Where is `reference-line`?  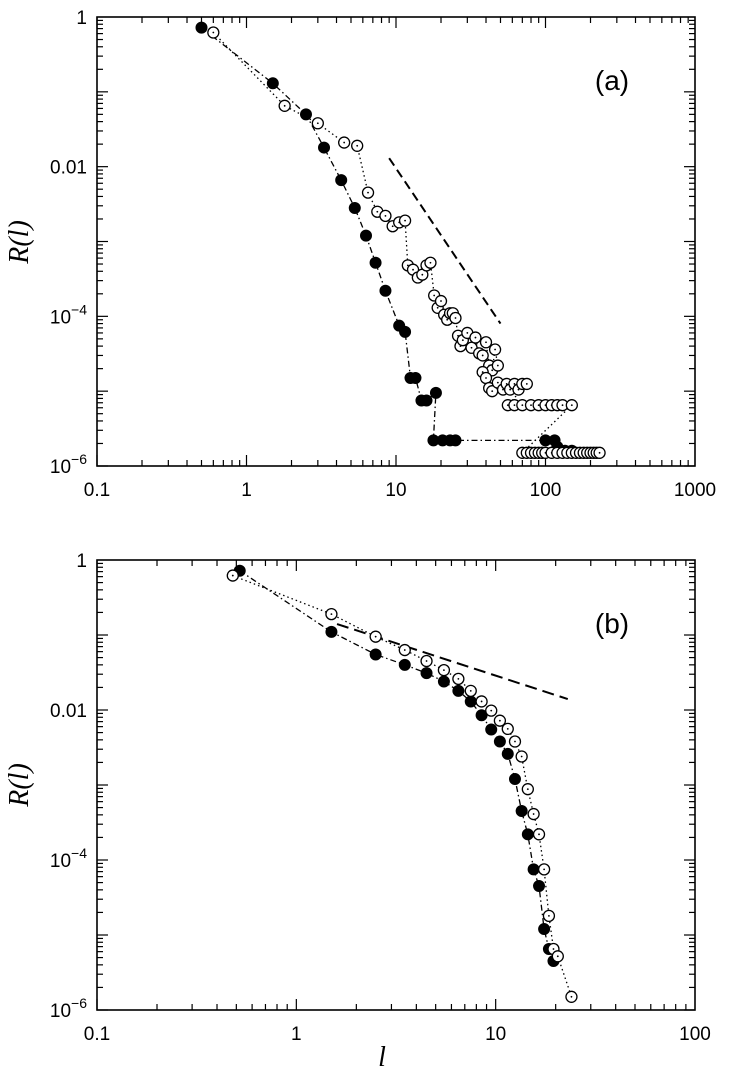 reference-line is located at coordinates (445, 241).